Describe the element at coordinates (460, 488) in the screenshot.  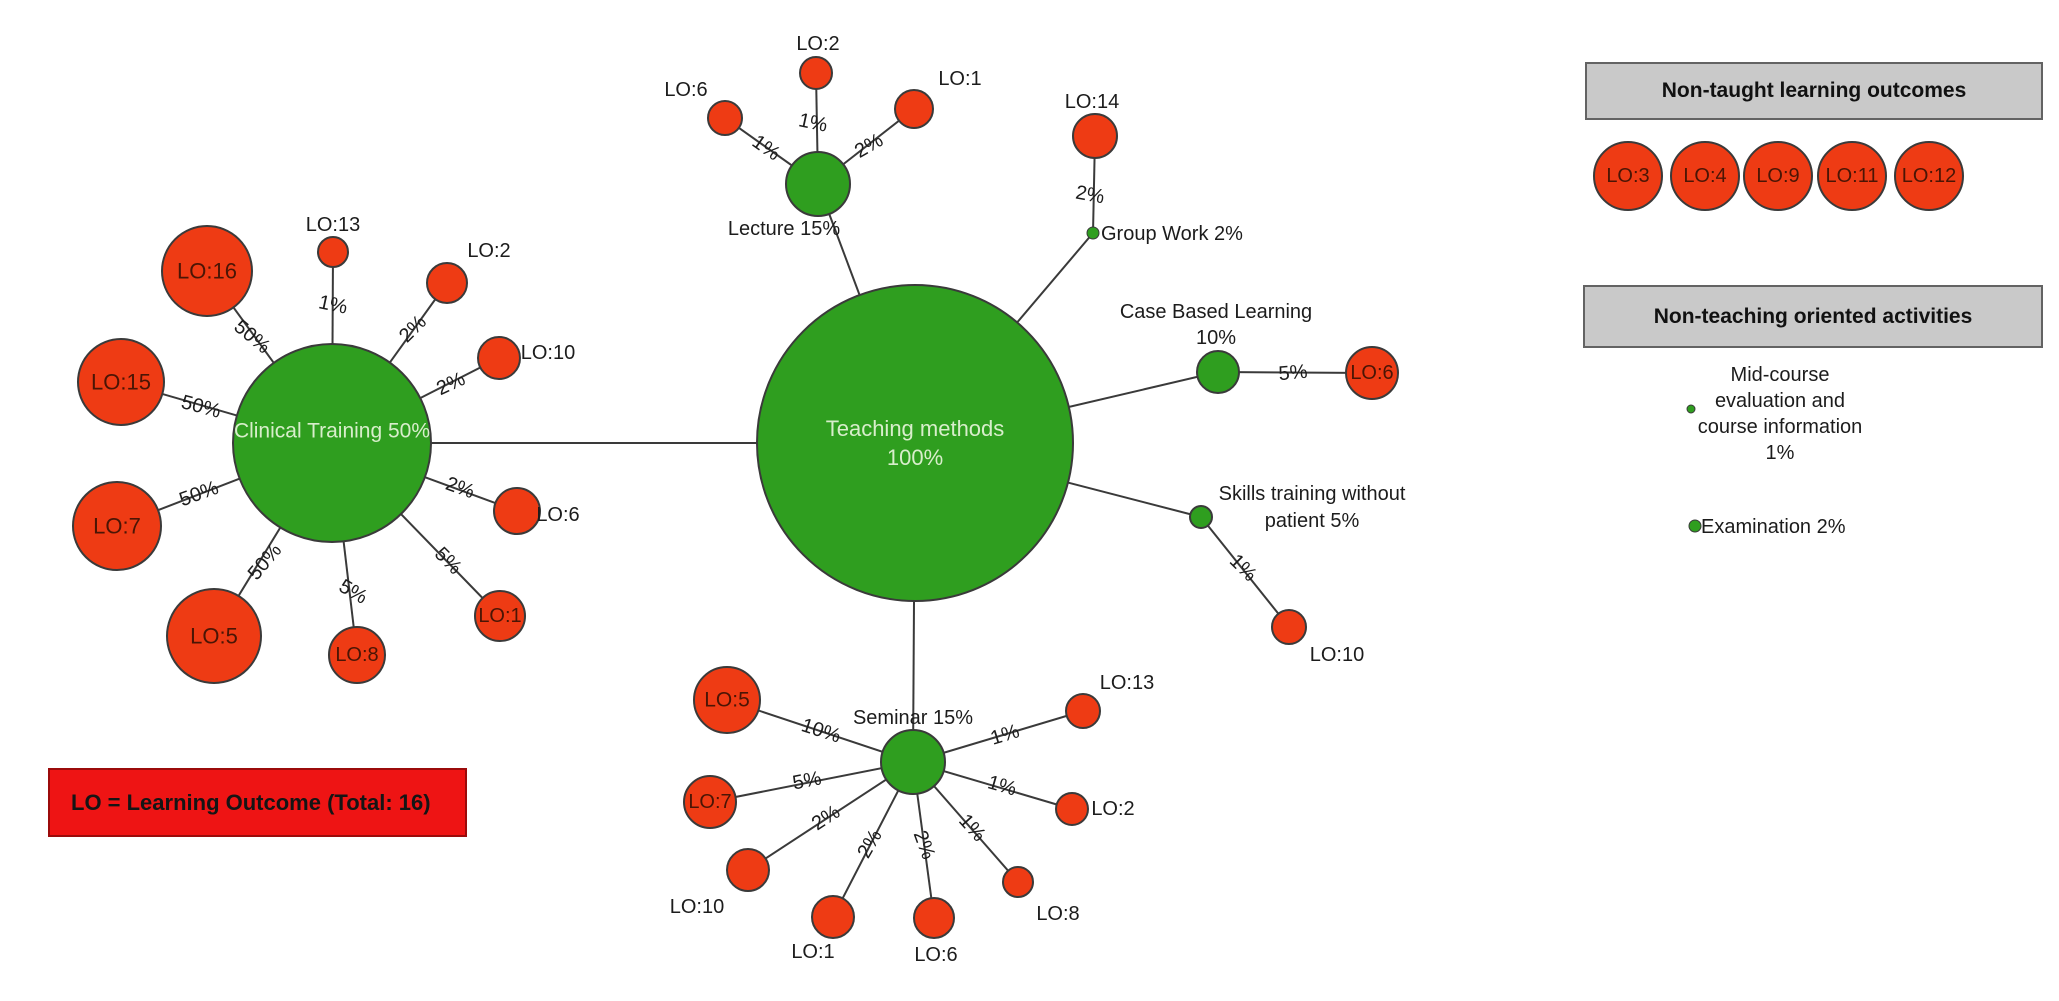
I see `edge-label-clinical-training-clinical-lo6: 2%` at that location.